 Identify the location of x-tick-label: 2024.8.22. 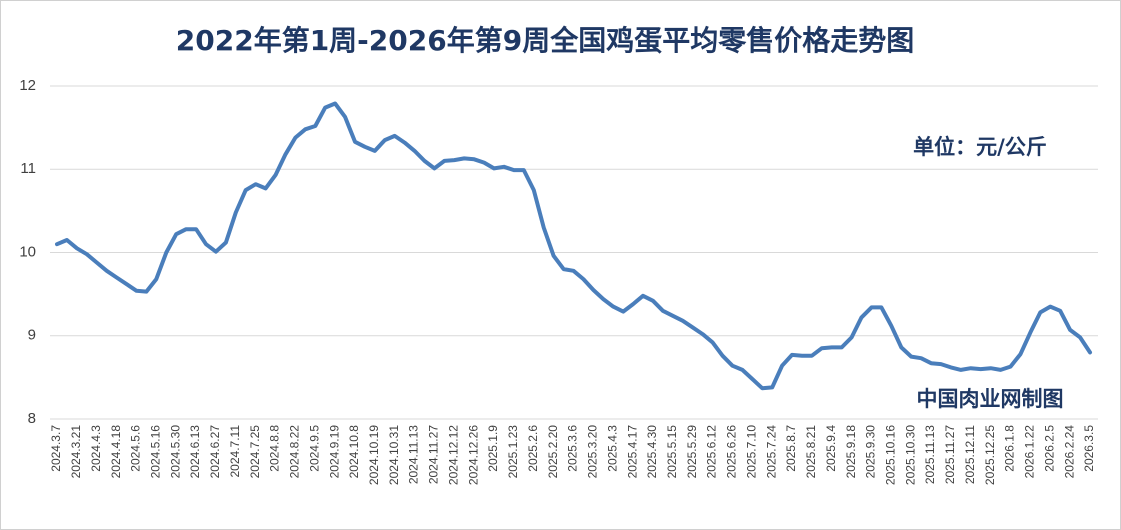
(295, 452).